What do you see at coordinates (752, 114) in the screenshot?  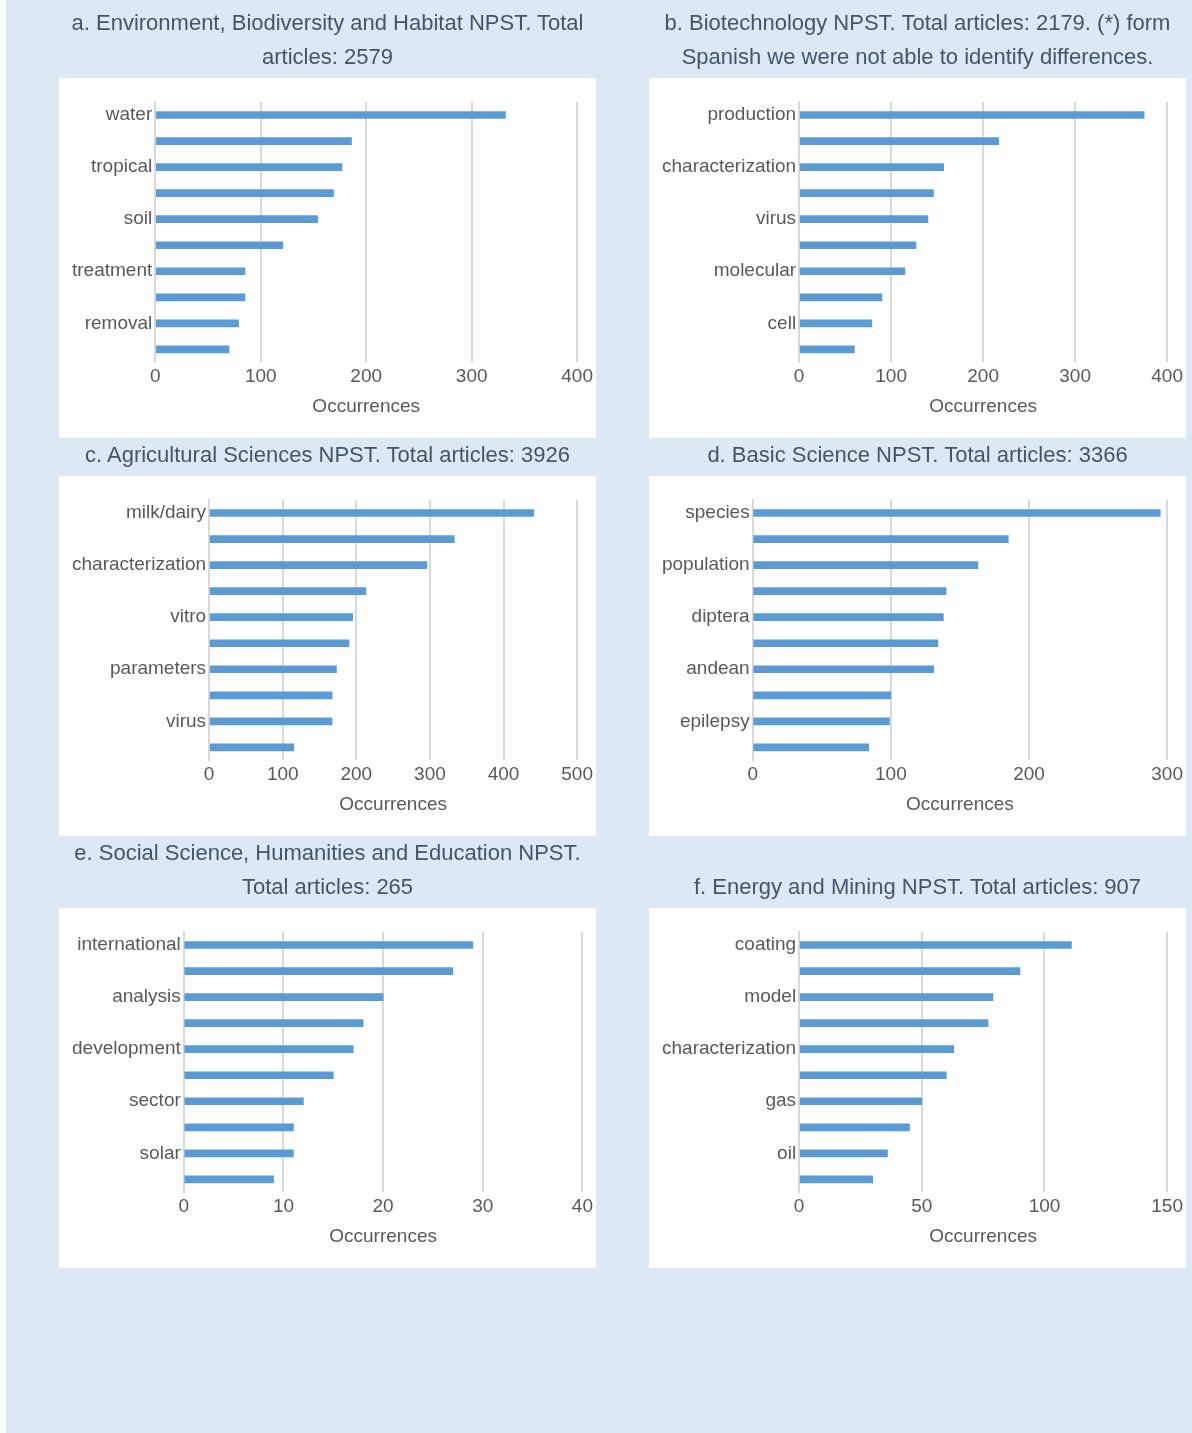 I see `y-tick-label: production` at bounding box center [752, 114].